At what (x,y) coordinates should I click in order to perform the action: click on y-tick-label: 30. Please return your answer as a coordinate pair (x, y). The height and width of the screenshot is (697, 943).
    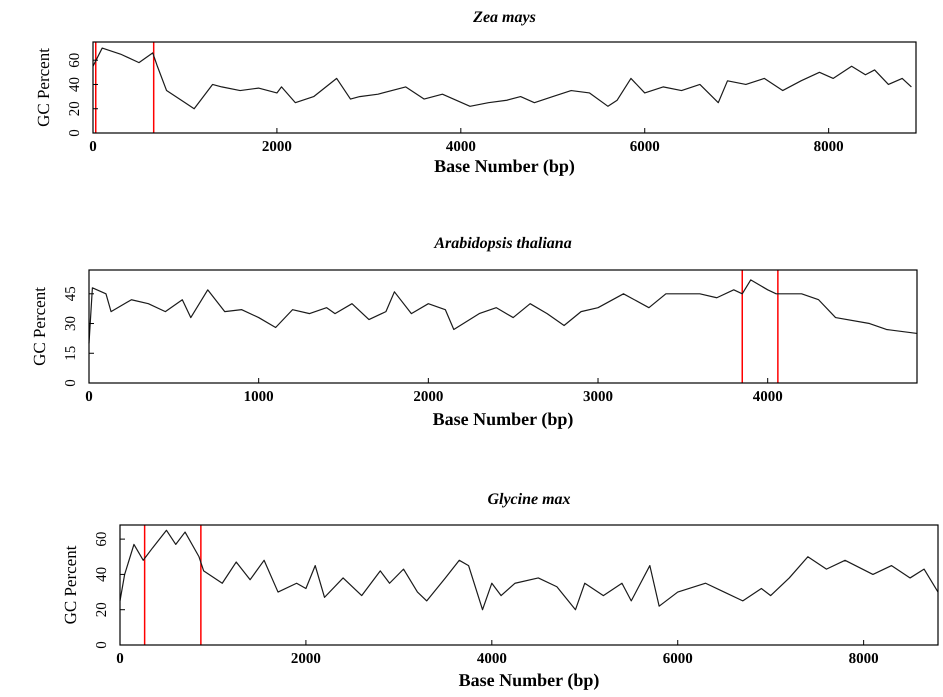
    Looking at the image, I should click on (71, 324).